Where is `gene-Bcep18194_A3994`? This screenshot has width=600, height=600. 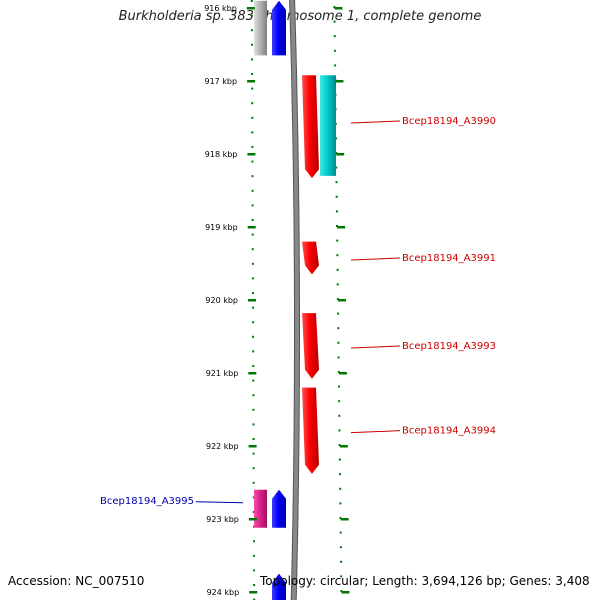
gene-Bcep18194_A3994 is located at coordinates (310, 430).